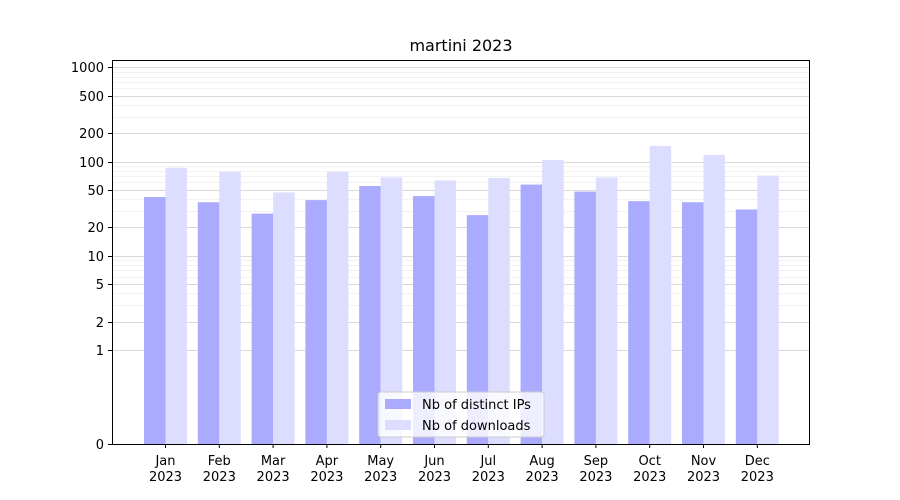  I want to click on x-tick-label: Jun 2023, so click(434, 469).